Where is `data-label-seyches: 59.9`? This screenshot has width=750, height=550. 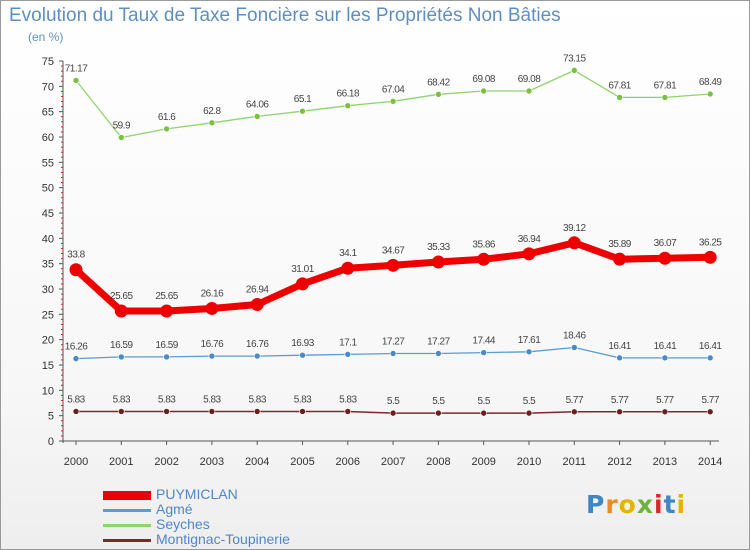
data-label-seyches: 59.9 is located at coordinates (122, 126).